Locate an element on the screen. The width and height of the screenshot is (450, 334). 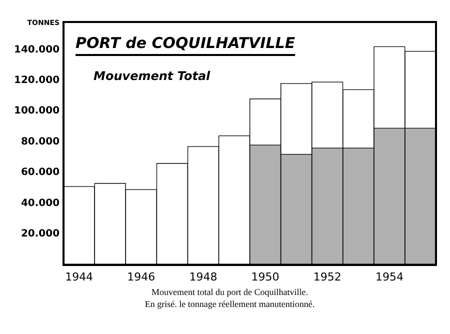
y-tick-label: 40.000 is located at coordinates (40, 203).